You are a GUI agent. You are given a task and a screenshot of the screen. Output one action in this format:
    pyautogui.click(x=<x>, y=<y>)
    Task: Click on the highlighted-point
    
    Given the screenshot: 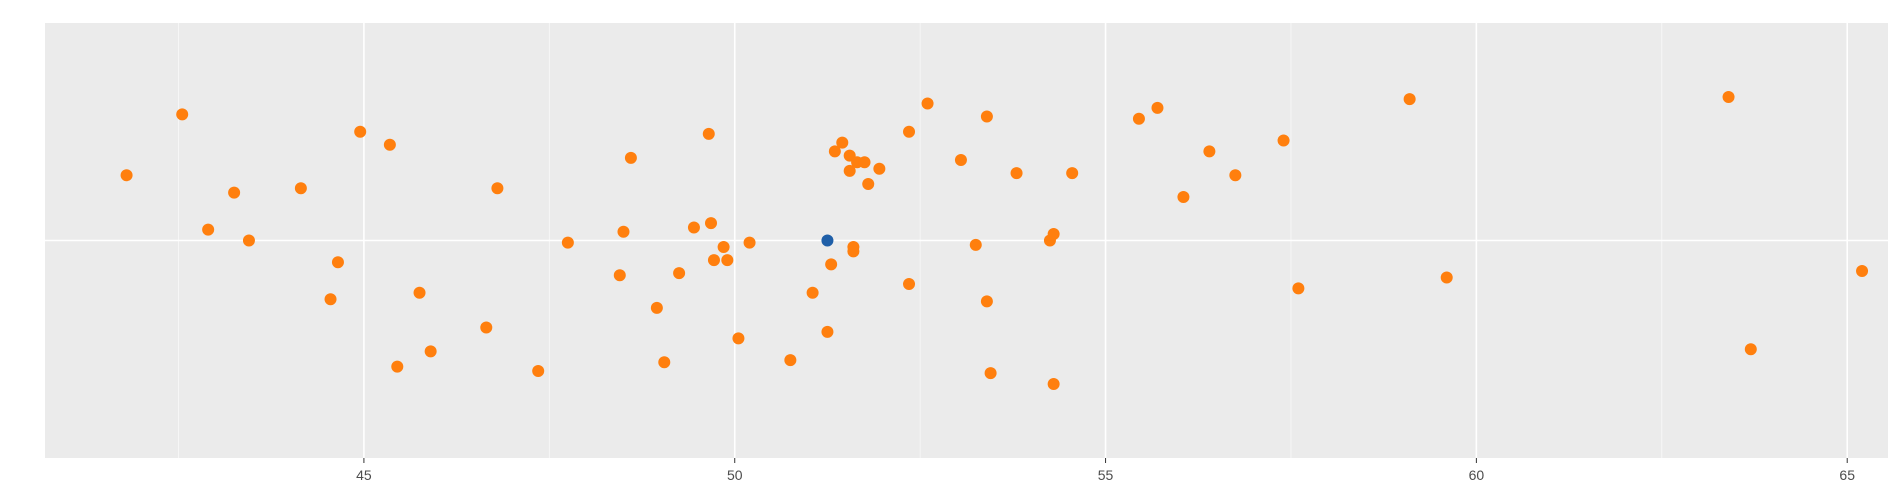 What is the action you would take?
    pyautogui.click(x=827, y=240)
    